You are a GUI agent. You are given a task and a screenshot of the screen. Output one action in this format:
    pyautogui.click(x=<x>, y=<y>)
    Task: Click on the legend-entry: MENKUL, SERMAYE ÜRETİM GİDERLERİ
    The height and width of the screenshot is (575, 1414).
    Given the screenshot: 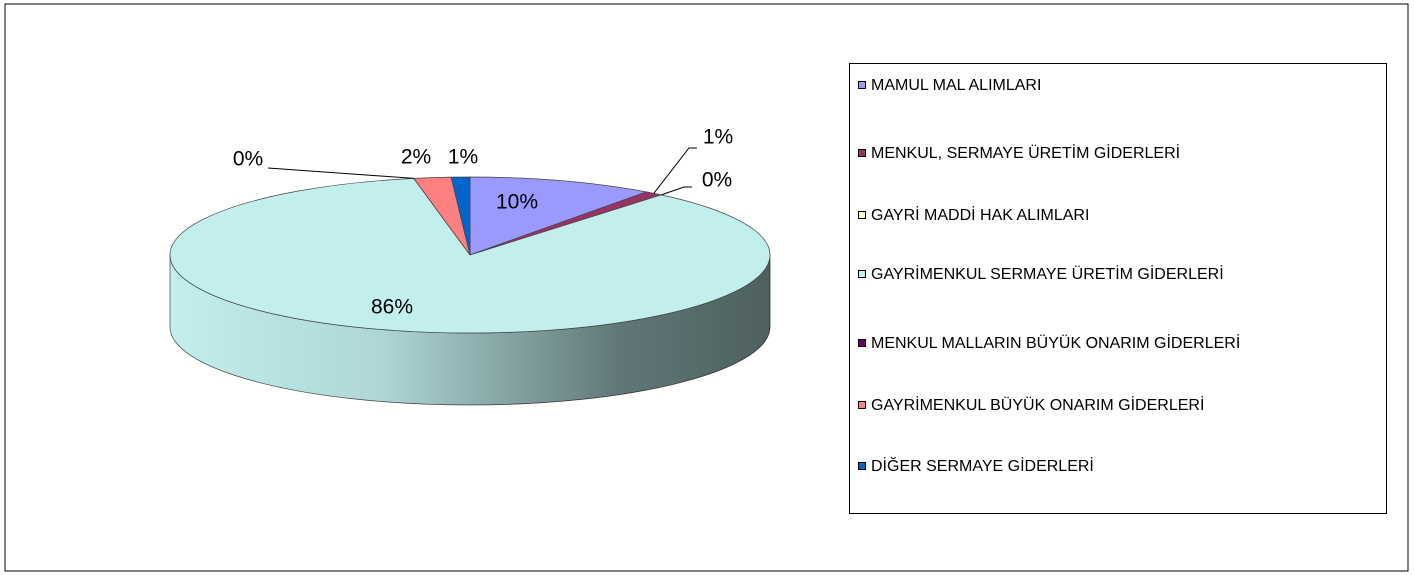 What is the action you would take?
    pyautogui.click(x=1084, y=153)
    